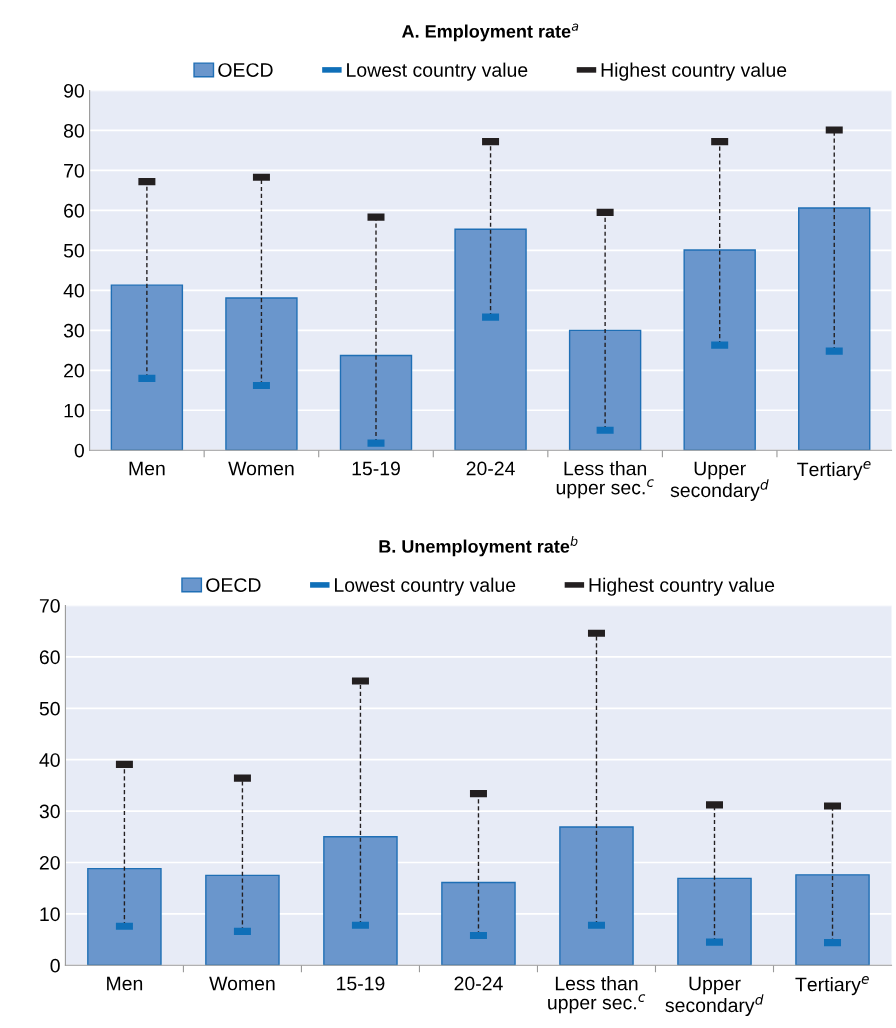 The width and height of the screenshot is (896, 1028). I want to click on chart-title: A. Employment rate$^{a}$, so click(490, 32).